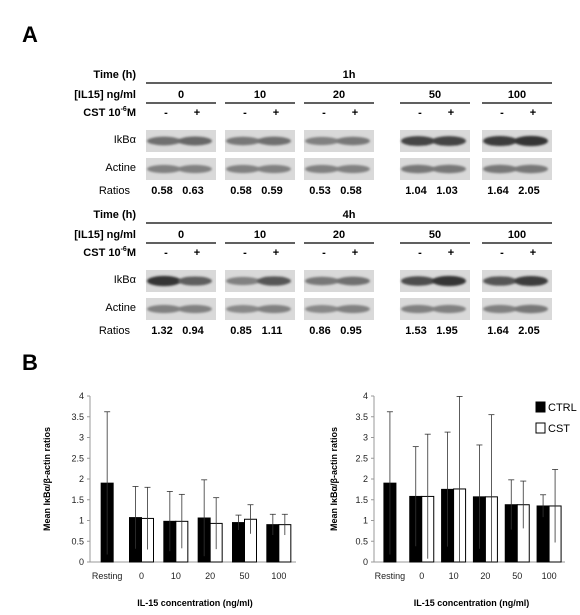  What do you see at coordinates (416, 191) in the screenshot?
I see `ratio-value: 1.04` at bounding box center [416, 191].